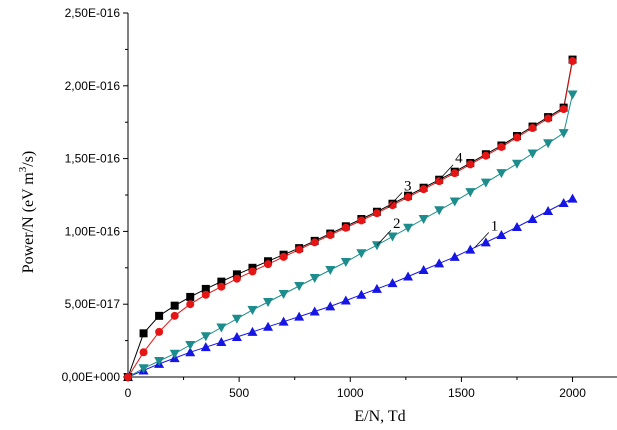 The height and width of the screenshot is (430, 617). Describe the element at coordinates (461, 393) in the screenshot. I see `x-tick-label: 1500` at that location.